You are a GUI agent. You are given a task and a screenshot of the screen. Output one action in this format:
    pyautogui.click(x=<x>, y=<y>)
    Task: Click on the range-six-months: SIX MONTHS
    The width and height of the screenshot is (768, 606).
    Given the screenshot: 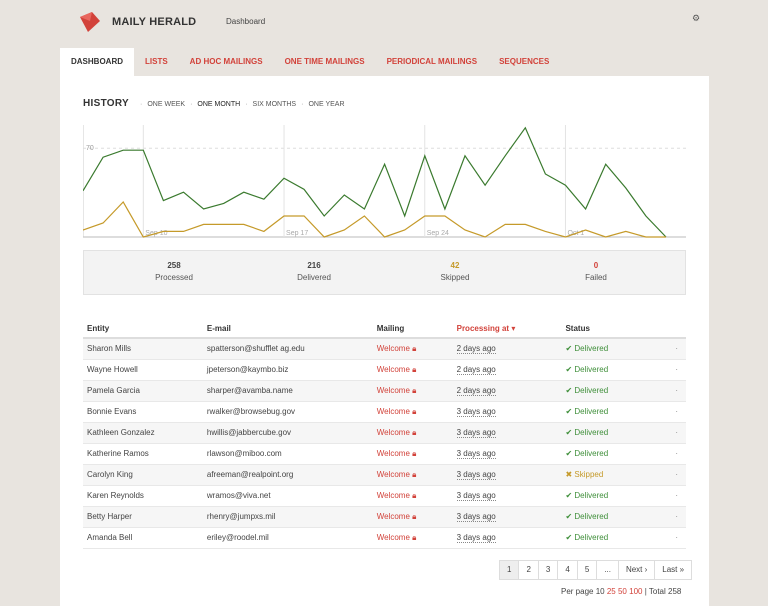 What is the action you would take?
    pyautogui.click(x=274, y=104)
    